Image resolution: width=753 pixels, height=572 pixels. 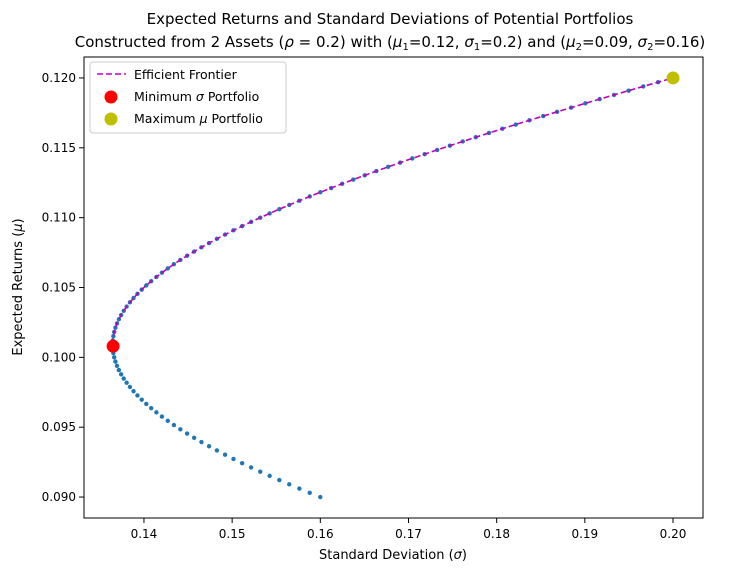 I want to click on y-tick-label: 0.100, so click(x=59, y=357).